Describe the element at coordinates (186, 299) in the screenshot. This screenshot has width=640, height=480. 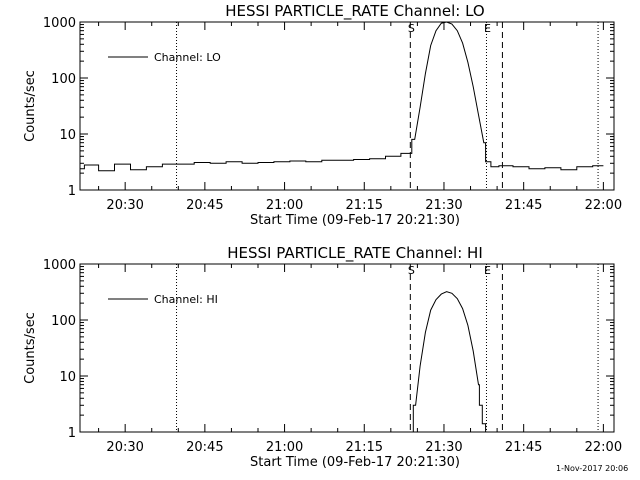
I see `legend-entry: Channel: HI` at that location.